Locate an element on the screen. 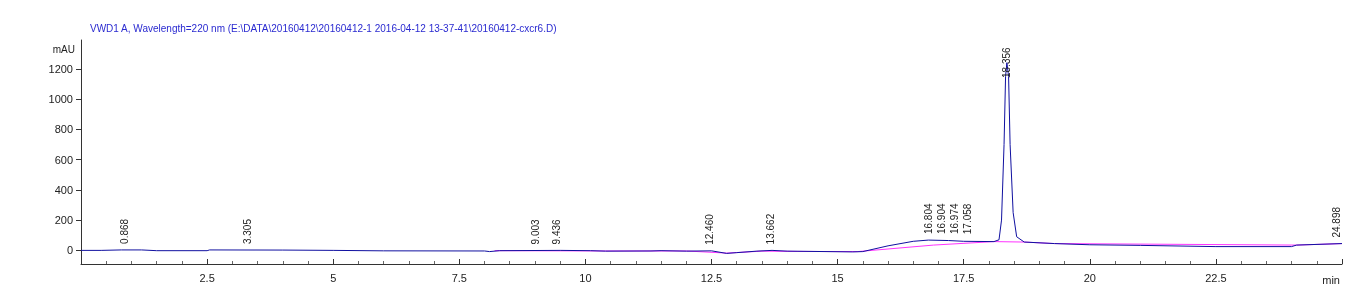 The width and height of the screenshot is (1358, 295). x-tick-label: 10 is located at coordinates (585, 277).